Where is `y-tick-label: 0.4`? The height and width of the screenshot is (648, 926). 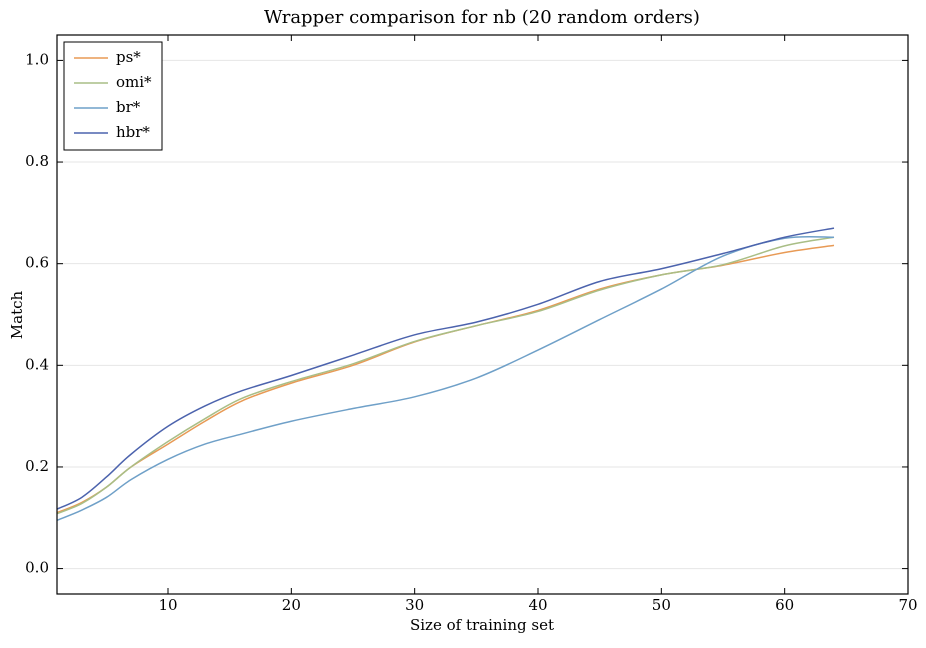
y-tick-label: 0.4 is located at coordinates (37, 364).